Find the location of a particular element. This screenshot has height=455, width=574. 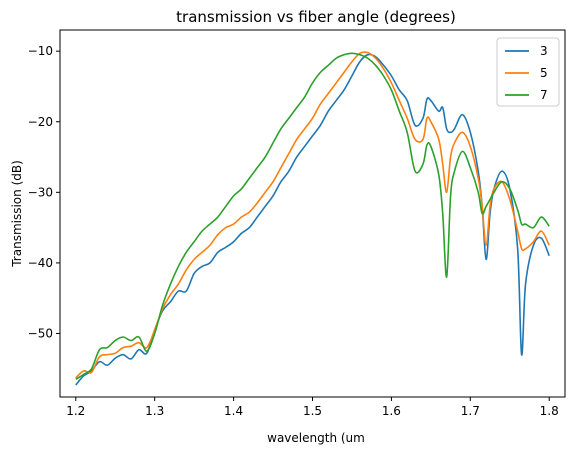

x-tick-label: 1.6 is located at coordinates (391, 411).